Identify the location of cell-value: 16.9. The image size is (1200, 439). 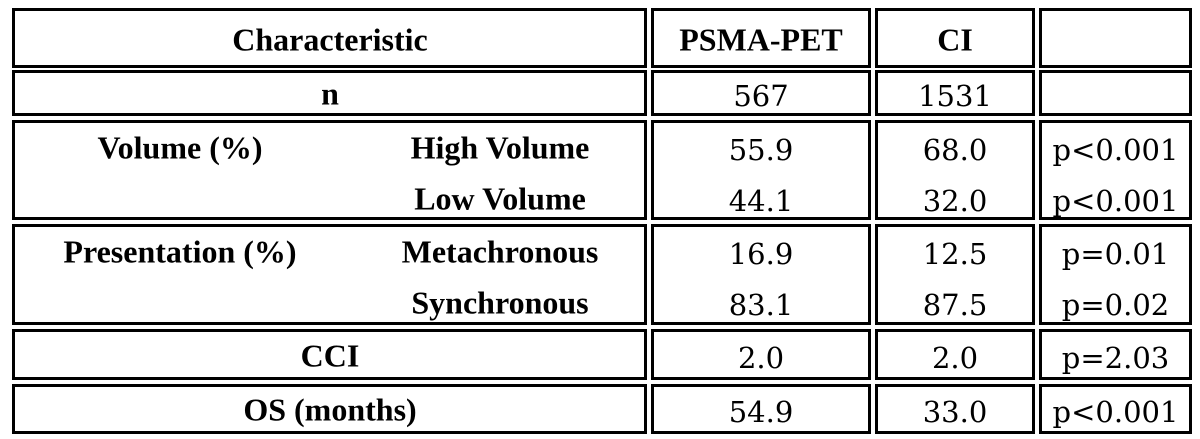
(761, 254).